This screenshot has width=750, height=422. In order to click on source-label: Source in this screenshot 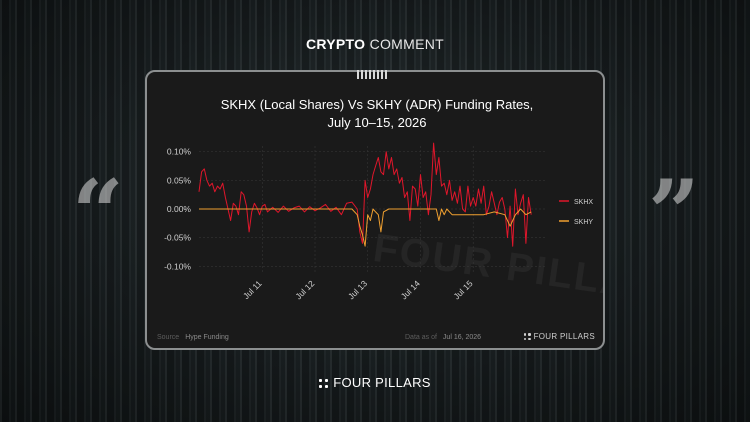, I will do `click(168, 337)`.